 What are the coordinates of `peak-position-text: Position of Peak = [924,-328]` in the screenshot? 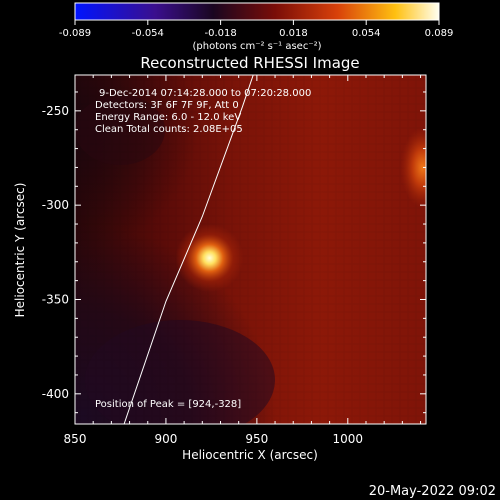 It's located at (168, 404).